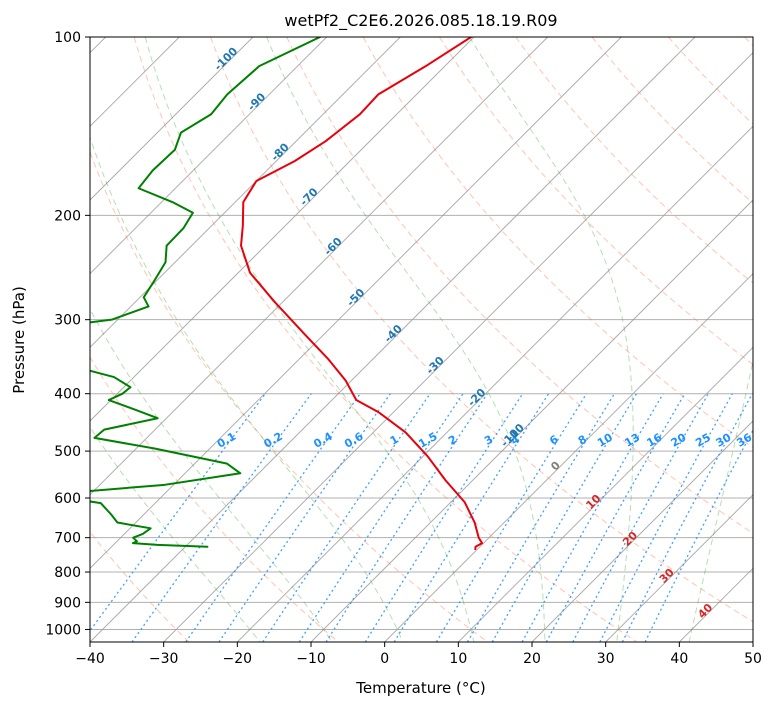 The width and height of the screenshot is (775, 712). I want to click on y-tick-label: 300, so click(67, 321).